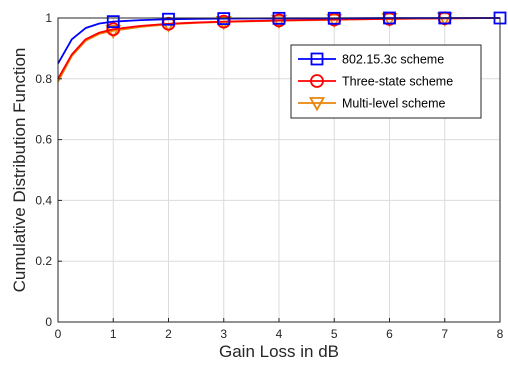 The height and width of the screenshot is (365, 508). I want to click on legend-entry: Multi-level scheme, so click(372, 104).